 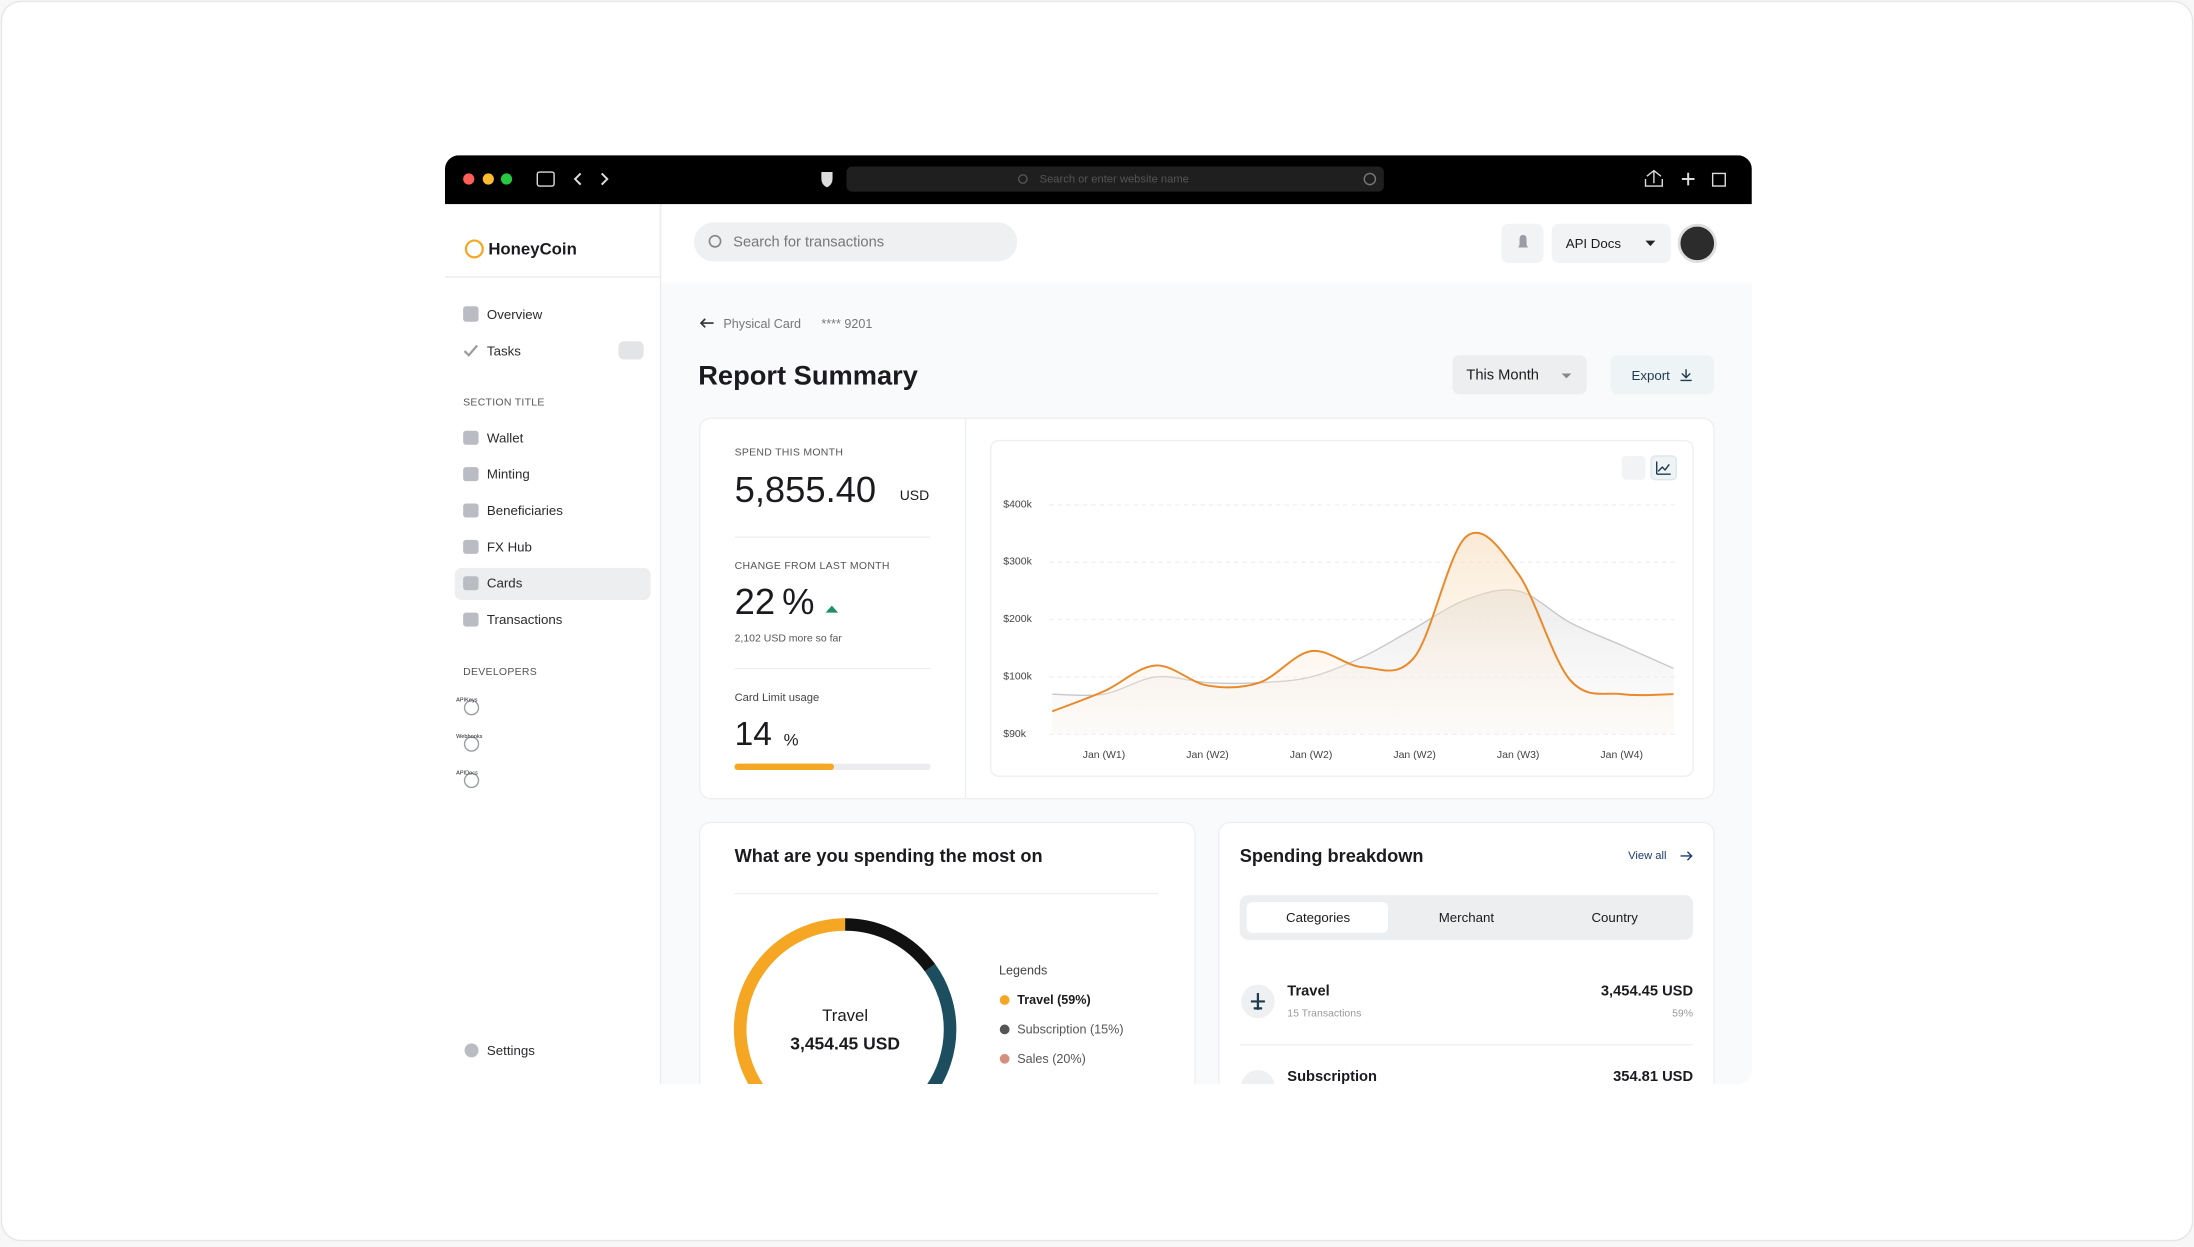 What do you see at coordinates (631, 350) in the screenshot?
I see `tasks-badge` at bounding box center [631, 350].